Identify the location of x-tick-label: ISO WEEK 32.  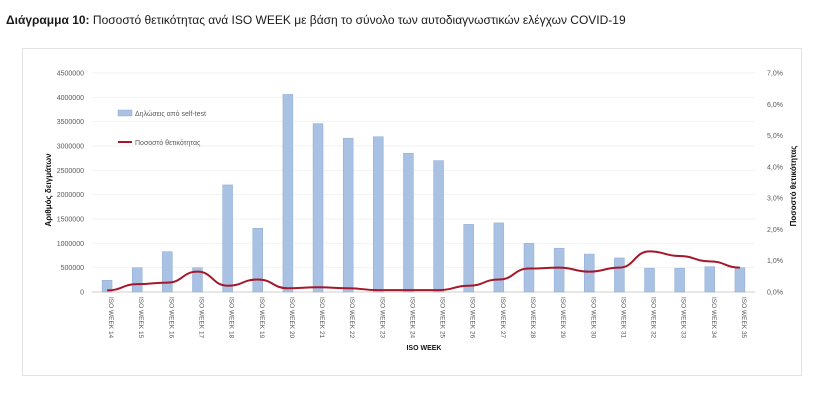
(653, 318).